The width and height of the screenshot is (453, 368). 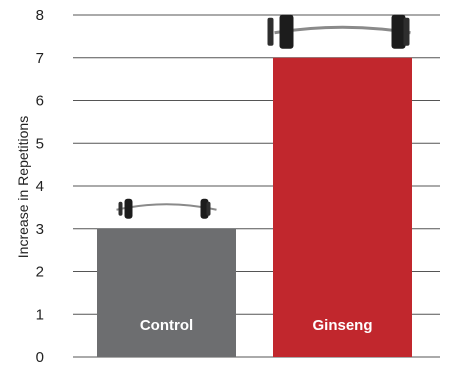 What do you see at coordinates (342, 325) in the screenshot?
I see `bar-label: Ginseng` at bounding box center [342, 325].